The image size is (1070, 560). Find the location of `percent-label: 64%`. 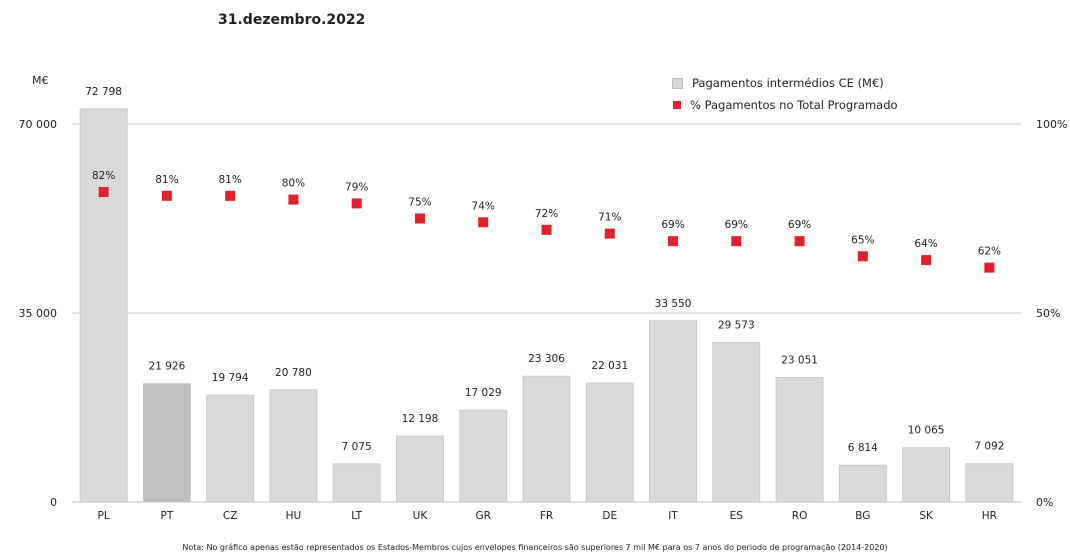

percent-label: 64% is located at coordinates (925, 244).